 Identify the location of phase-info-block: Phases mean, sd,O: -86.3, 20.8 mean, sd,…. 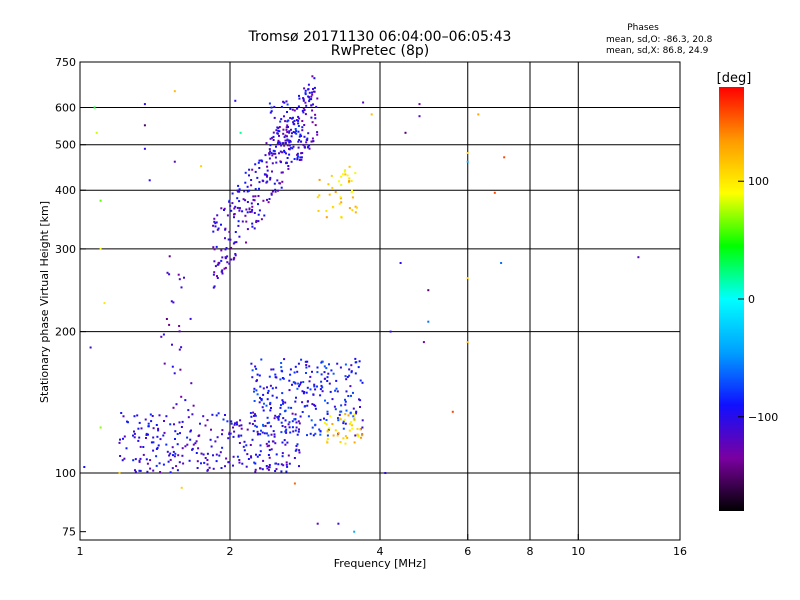
(659, 39).